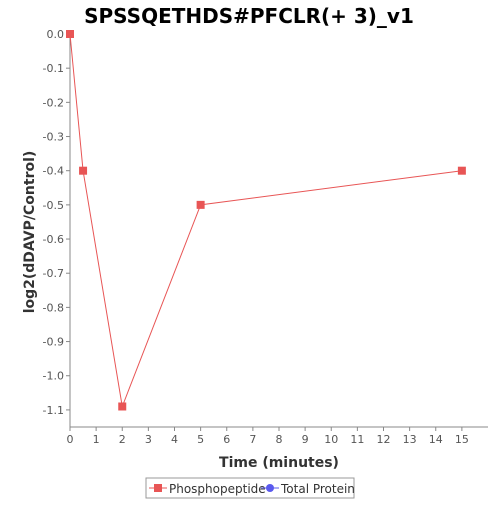  I want to click on x-tick-label: 1, so click(96, 439).